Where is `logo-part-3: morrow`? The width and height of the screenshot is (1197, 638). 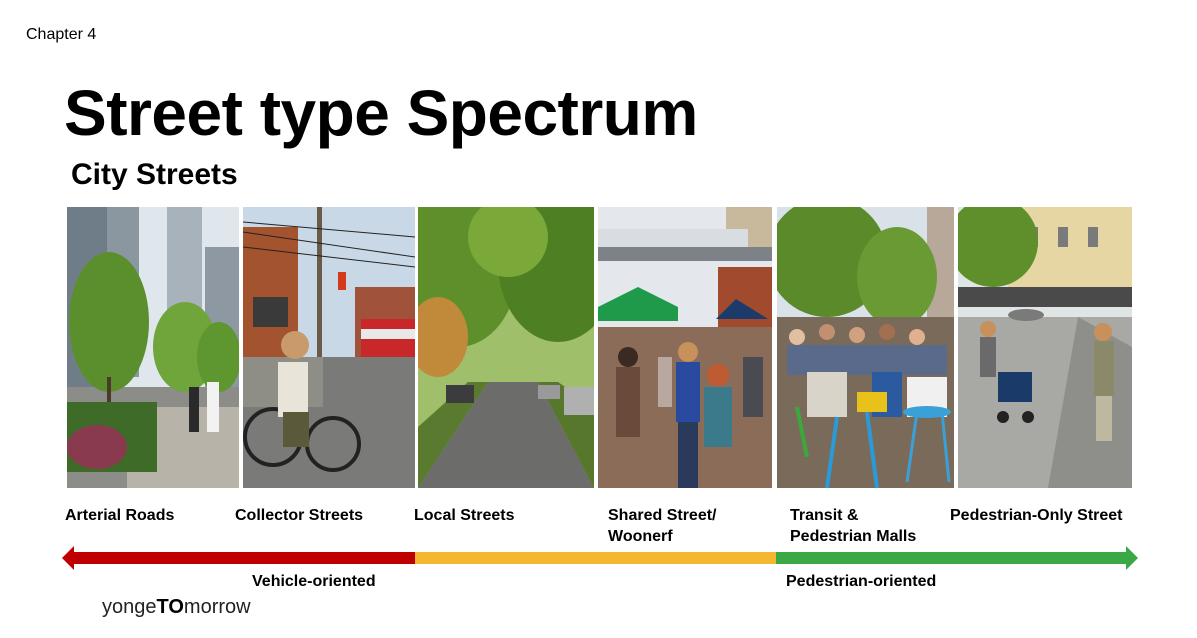 logo-part-3: morrow is located at coordinates (217, 607).